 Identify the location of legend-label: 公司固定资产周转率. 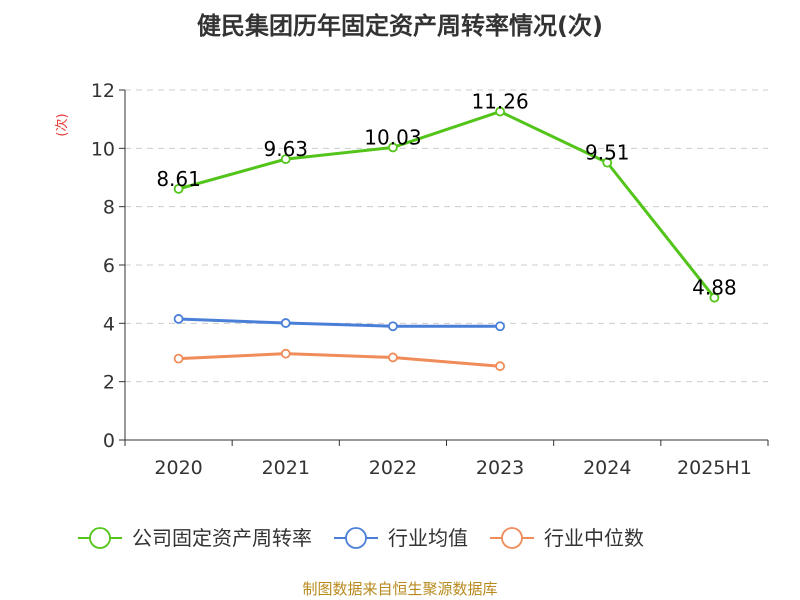
(222, 538).